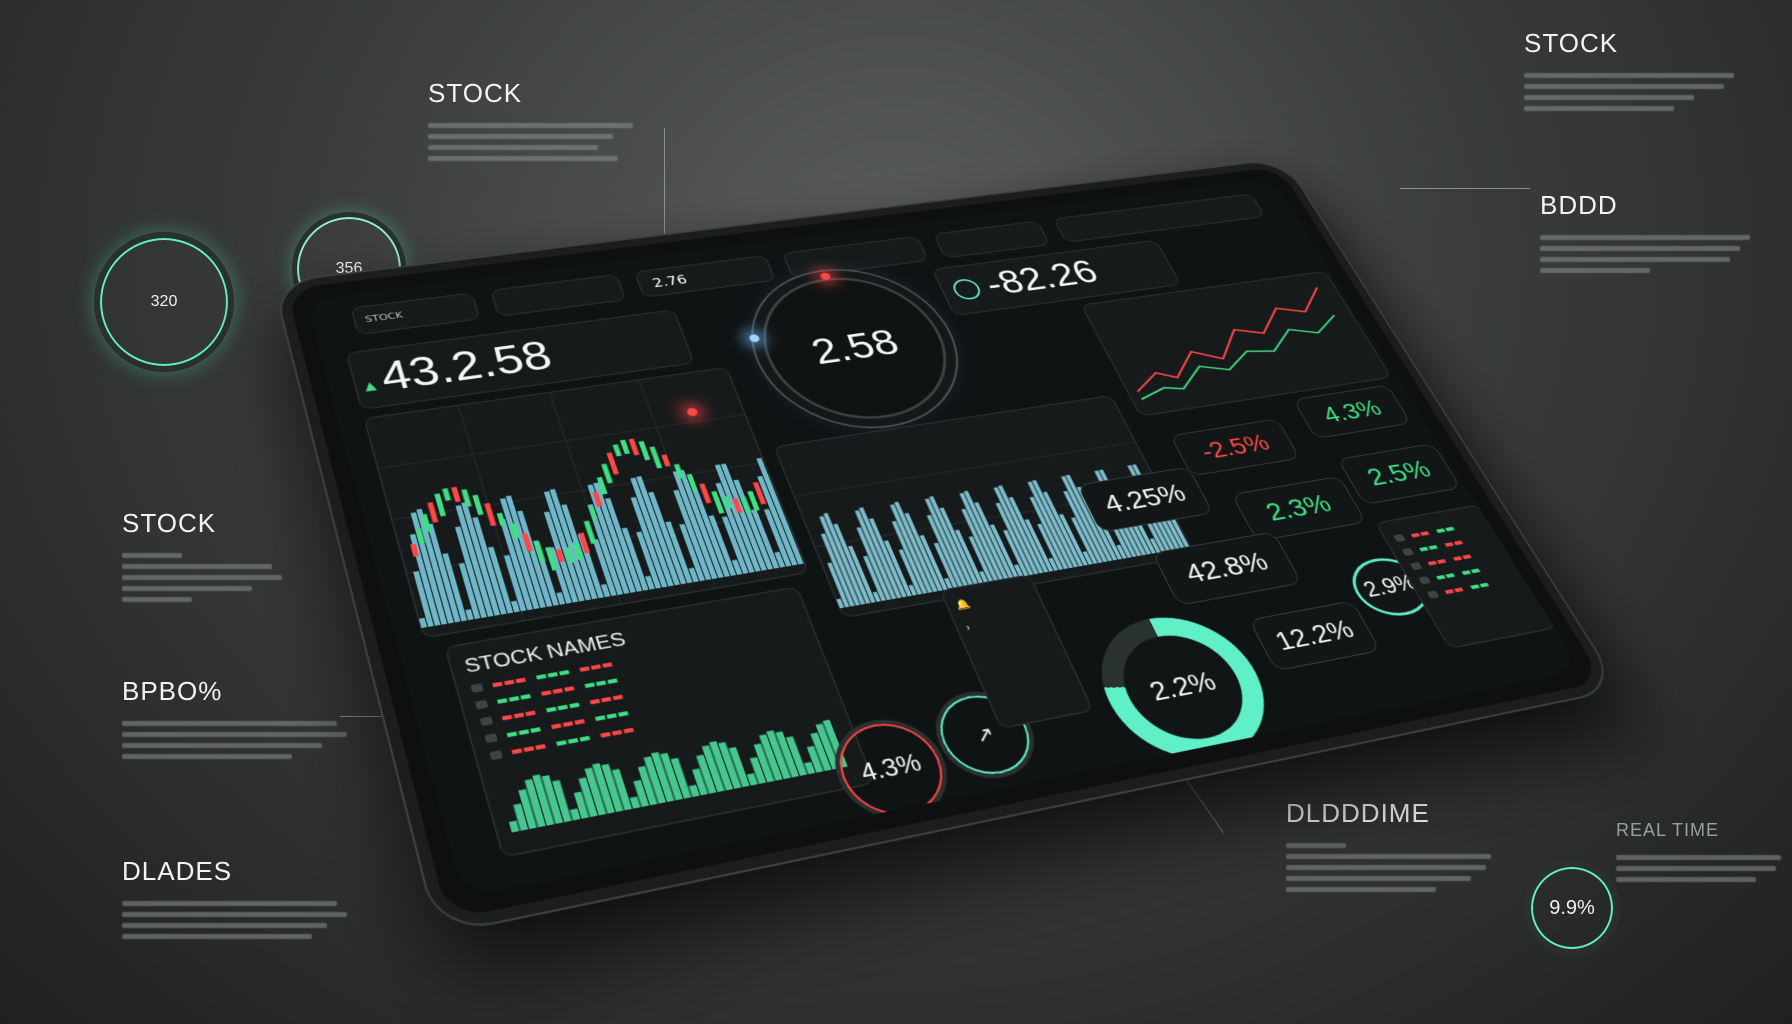  What do you see at coordinates (664, 188) in the screenshot?
I see `leader-line` at bounding box center [664, 188].